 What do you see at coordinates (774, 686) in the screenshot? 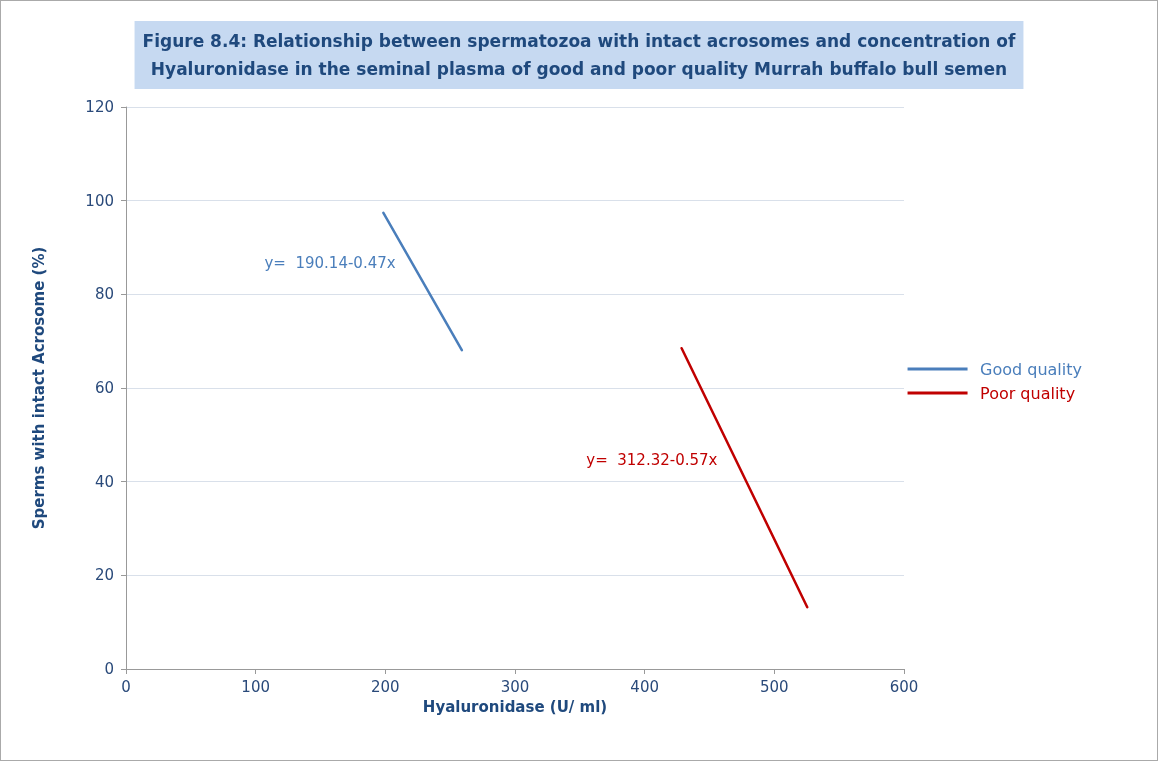
I see `x-tick-label: 500` at bounding box center [774, 686].